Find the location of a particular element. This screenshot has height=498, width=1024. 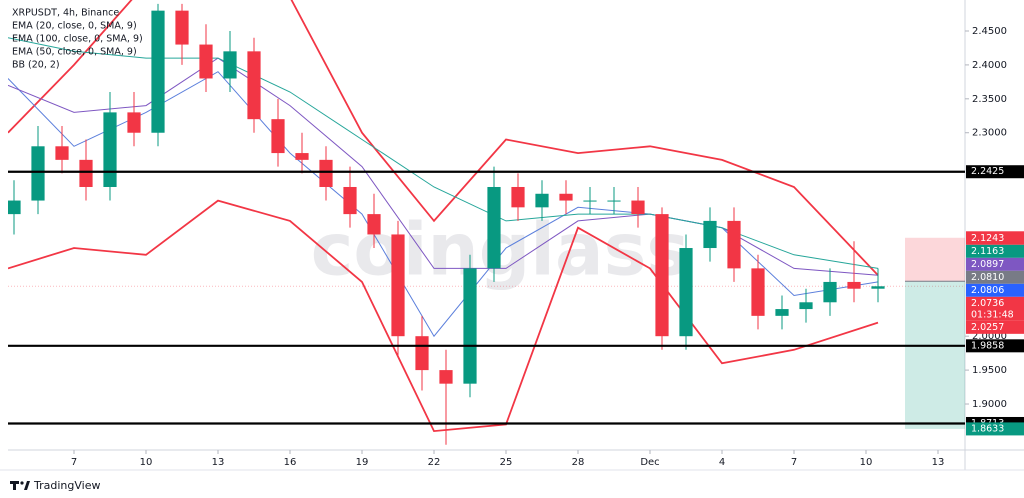

price-tag-label: 2.0810 is located at coordinates (987, 277).